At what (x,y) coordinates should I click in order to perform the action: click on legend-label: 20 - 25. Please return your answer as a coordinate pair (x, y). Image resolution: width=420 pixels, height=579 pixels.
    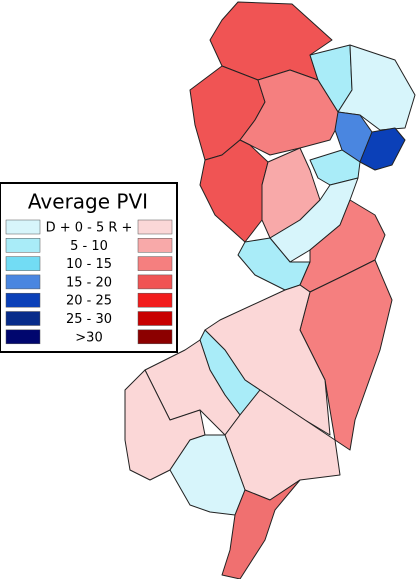
    Looking at the image, I should click on (89, 301).